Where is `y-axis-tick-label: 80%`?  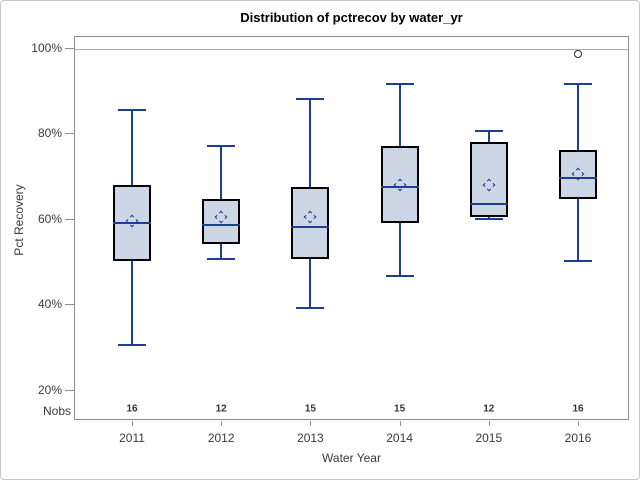
y-axis-tick-label: 80% is located at coordinates (49, 133).